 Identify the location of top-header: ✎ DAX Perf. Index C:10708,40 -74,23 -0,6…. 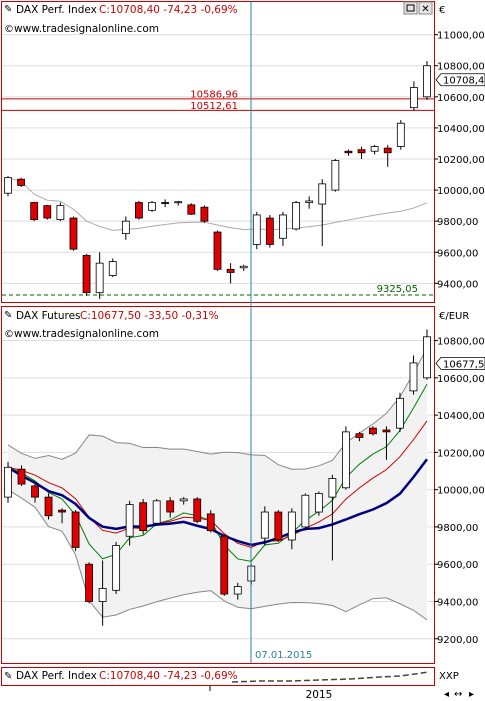
(121, 19).